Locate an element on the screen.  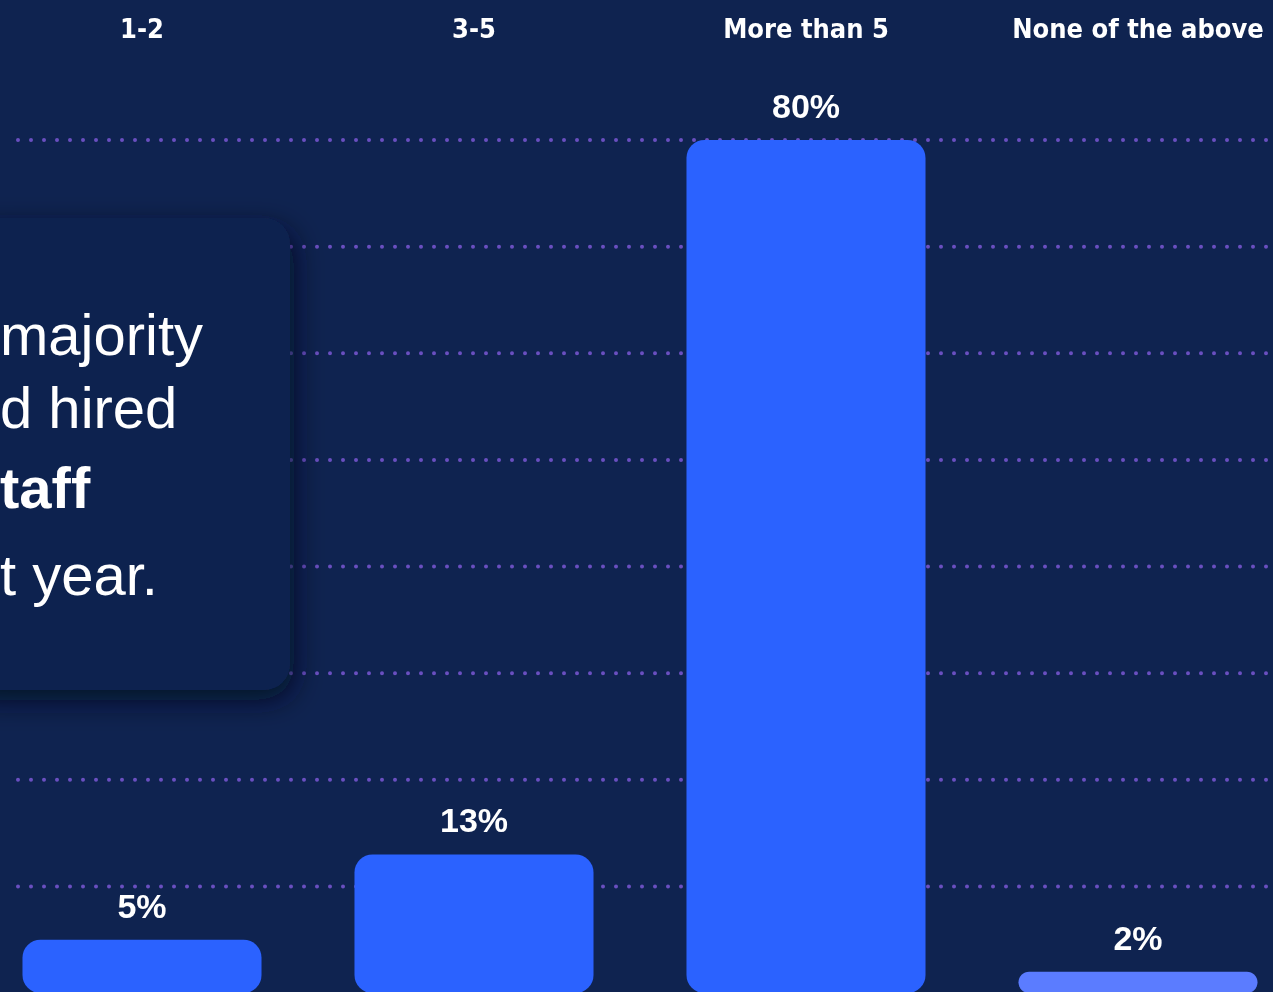
data-label: 5% is located at coordinates (142, 905).